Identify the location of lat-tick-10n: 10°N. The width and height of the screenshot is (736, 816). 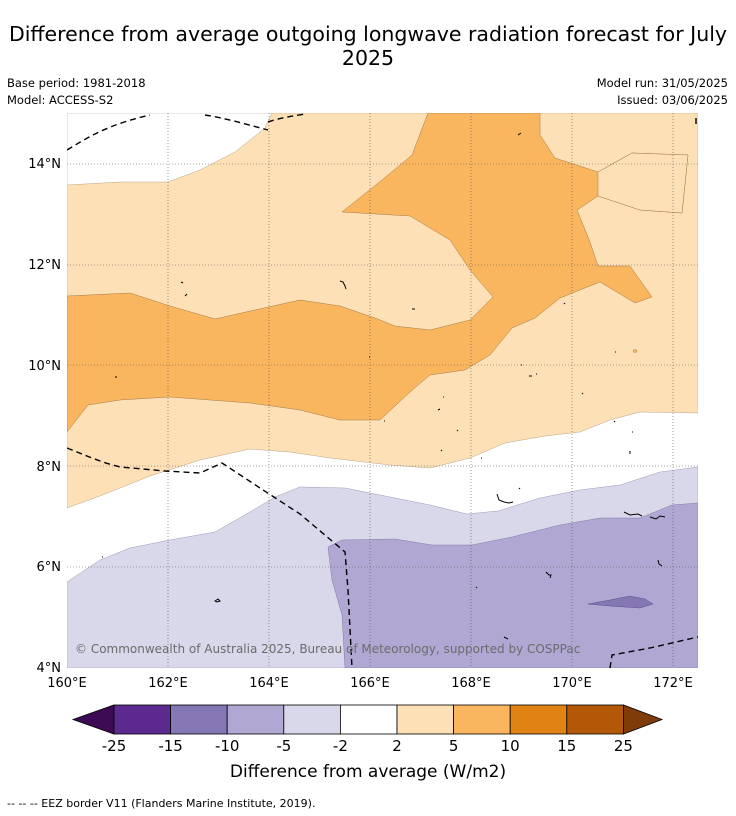
(44, 366).